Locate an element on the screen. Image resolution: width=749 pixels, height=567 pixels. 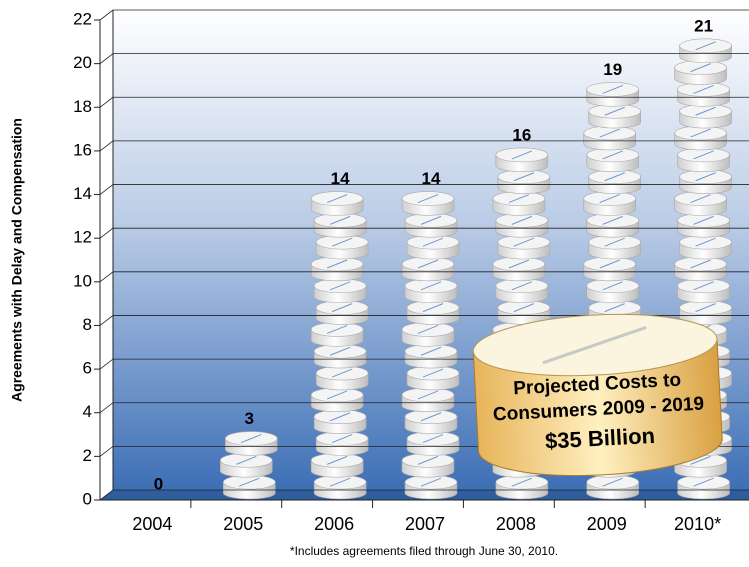
x-tick-label: 2005 is located at coordinates (243, 524).